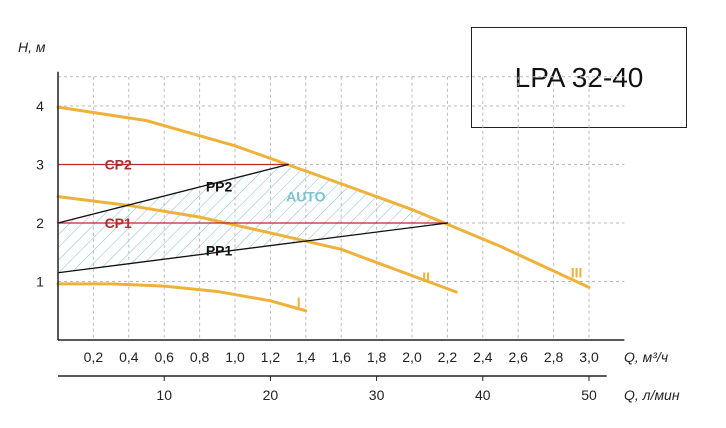 The image size is (726, 428). Describe the element at coordinates (94, 357) in the screenshot. I see `x-tick-label: 0,2` at that location.